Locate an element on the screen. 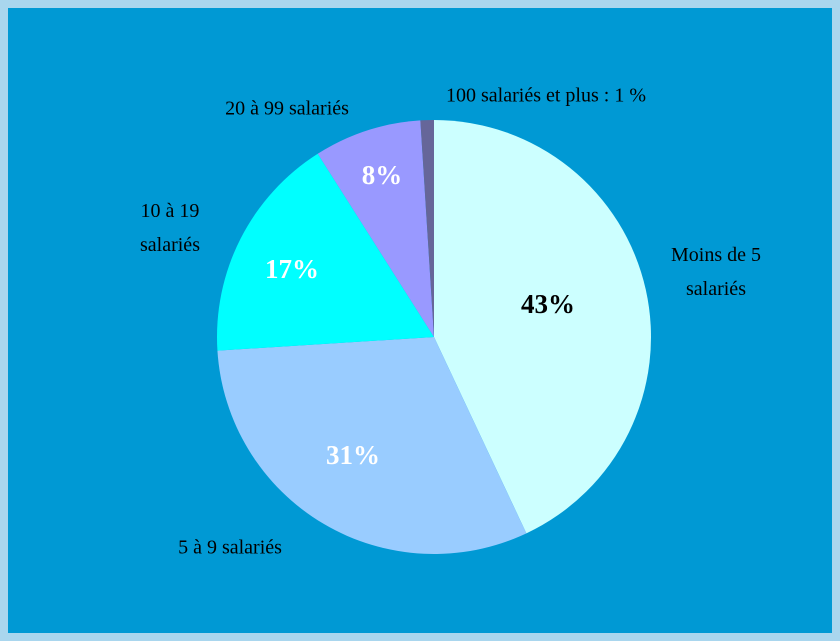 The image size is (840, 641). category-label: 10 à 19 salariés is located at coordinates (170, 228).